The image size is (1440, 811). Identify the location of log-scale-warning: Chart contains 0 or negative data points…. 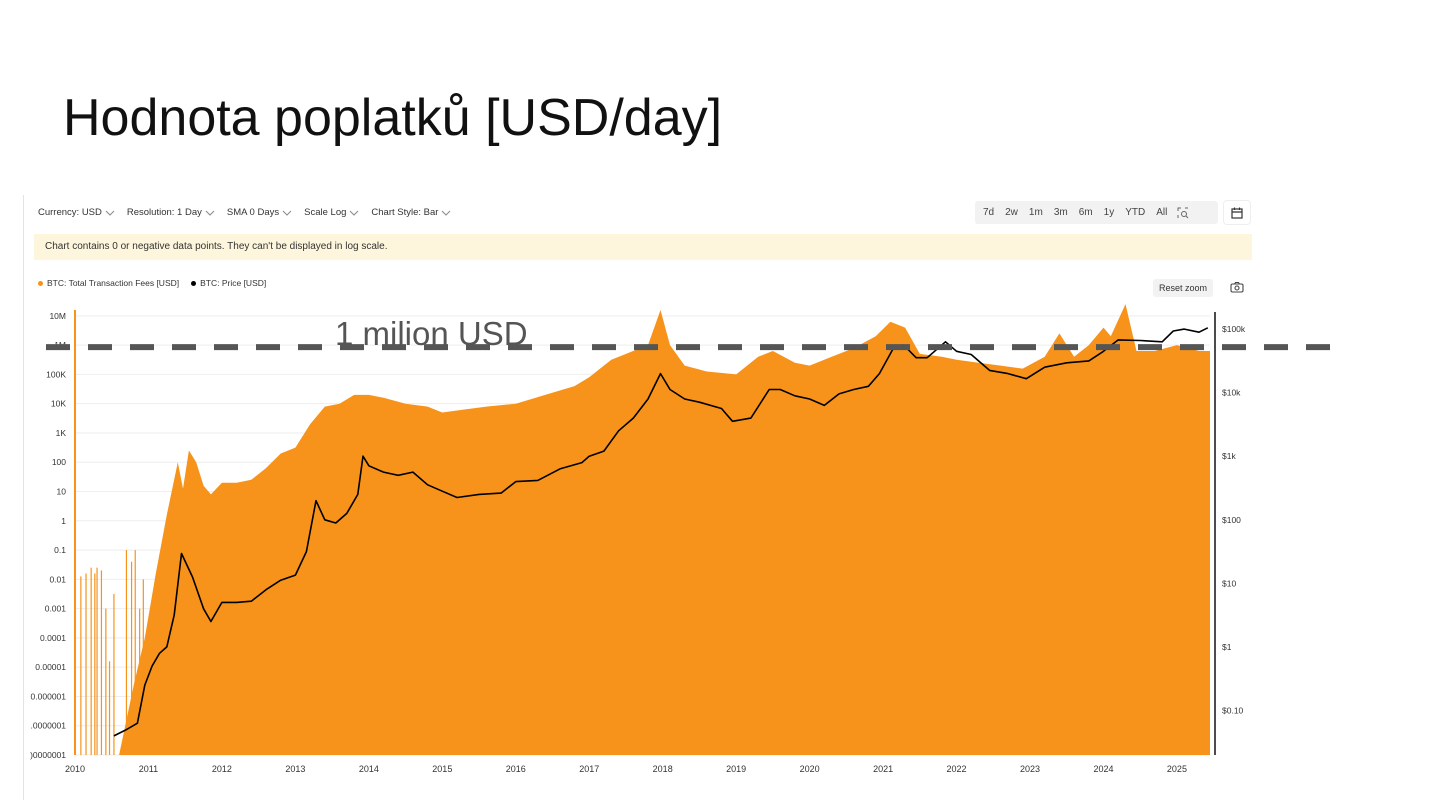
(643, 247).